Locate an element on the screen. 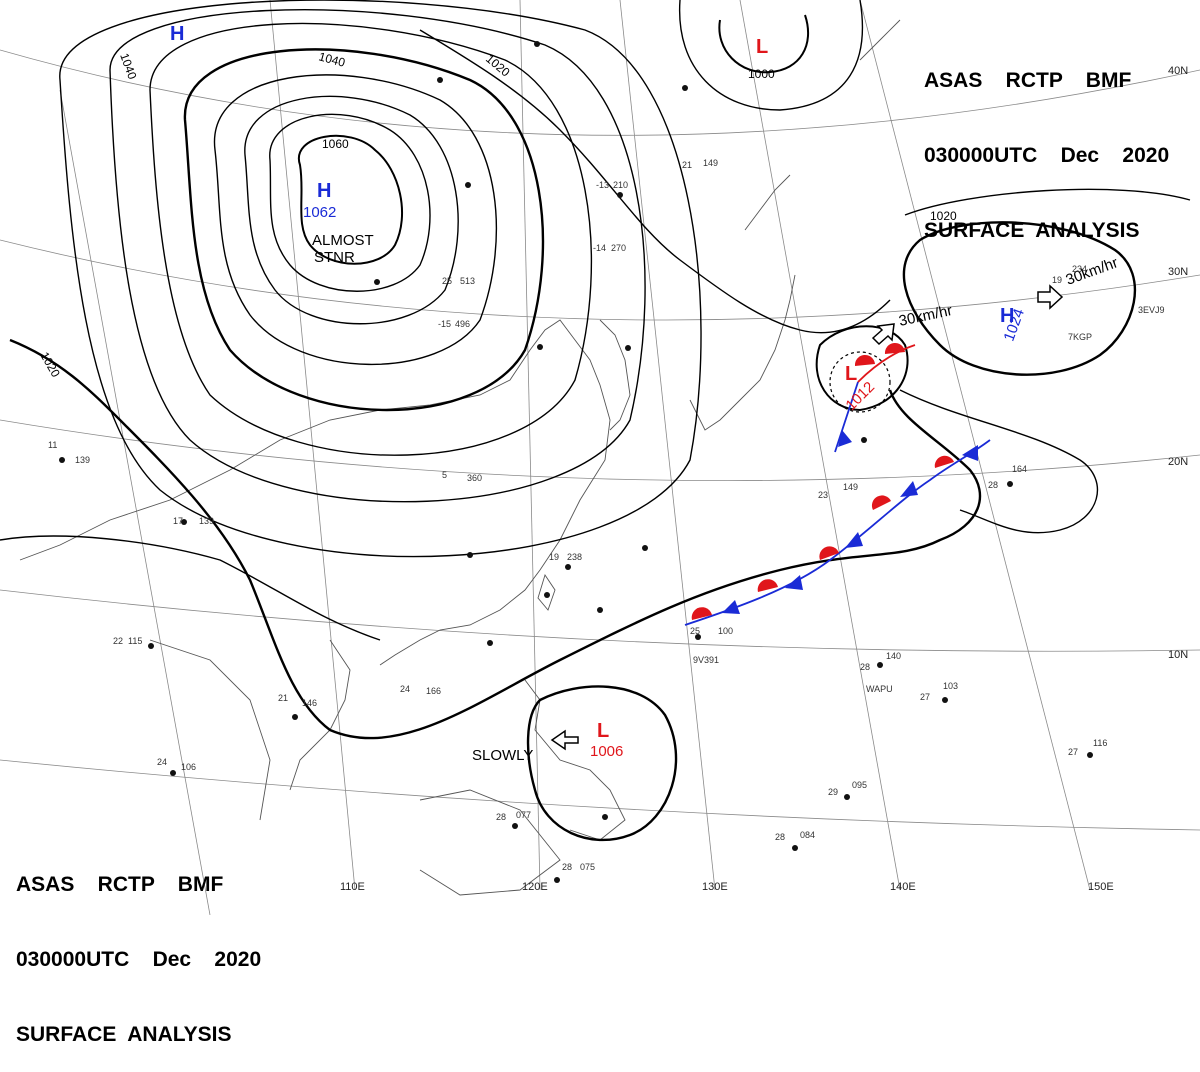 The height and width of the screenshot is (1072, 1200). stn-pres: 210 is located at coordinates (620, 185).